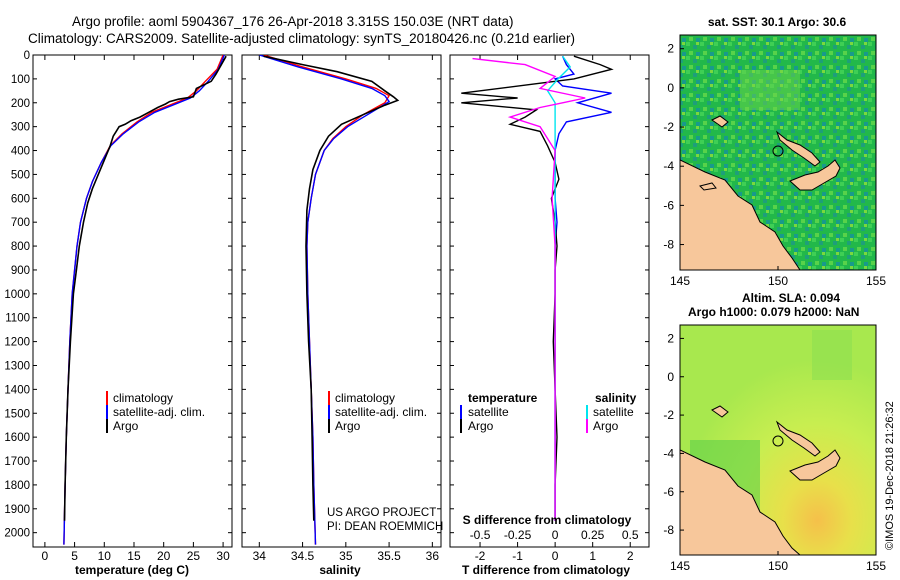 Image resolution: width=900 pixels, height=580 pixels. I want to click on sla-map-title1: Altim. SLA: 0.094, so click(791, 298).